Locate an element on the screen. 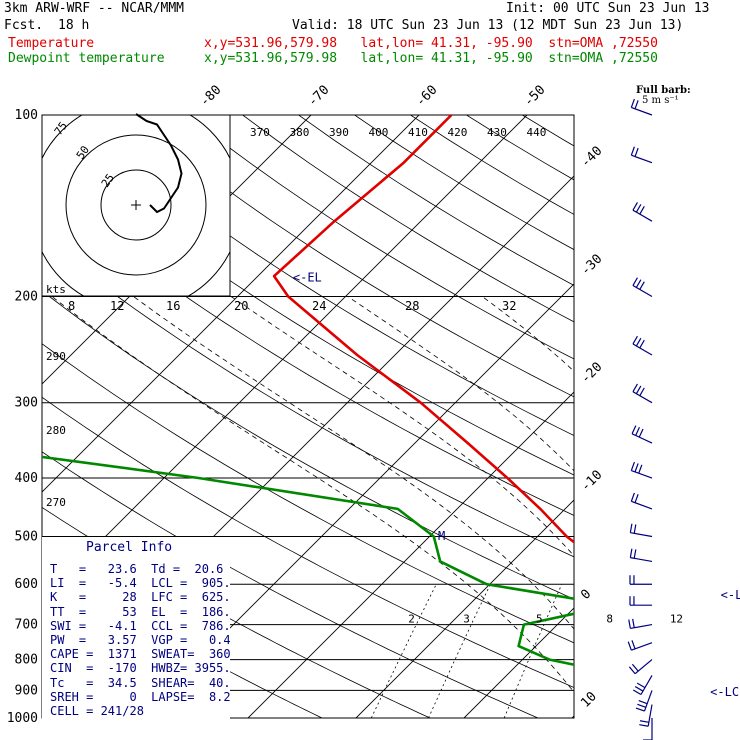  mixing-ratio-label: 12 is located at coordinates (676, 619).